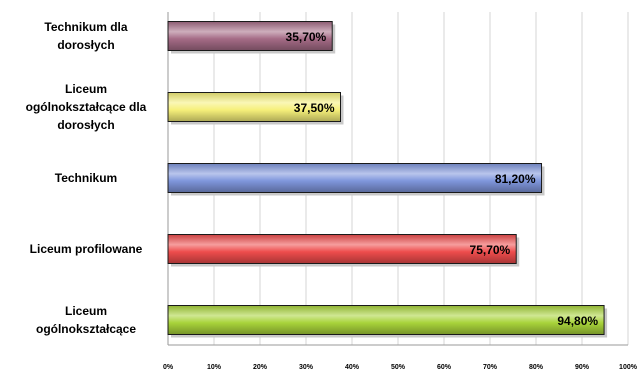 The width and height of the screenshot is (643, 374). What do you see at coordinates (85, 36) in the screenshot?
I see `category-label: Technikum dla dorosłych` at bounding box center [85, 36].